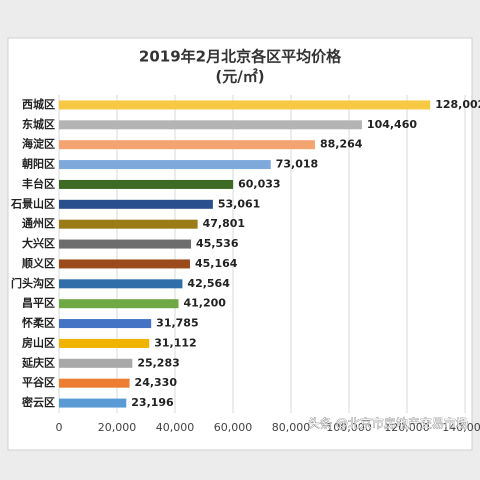 This screenshot has width=480, height=480. I want to click on y-tick-label: 门头沟区, so click(33, 283).